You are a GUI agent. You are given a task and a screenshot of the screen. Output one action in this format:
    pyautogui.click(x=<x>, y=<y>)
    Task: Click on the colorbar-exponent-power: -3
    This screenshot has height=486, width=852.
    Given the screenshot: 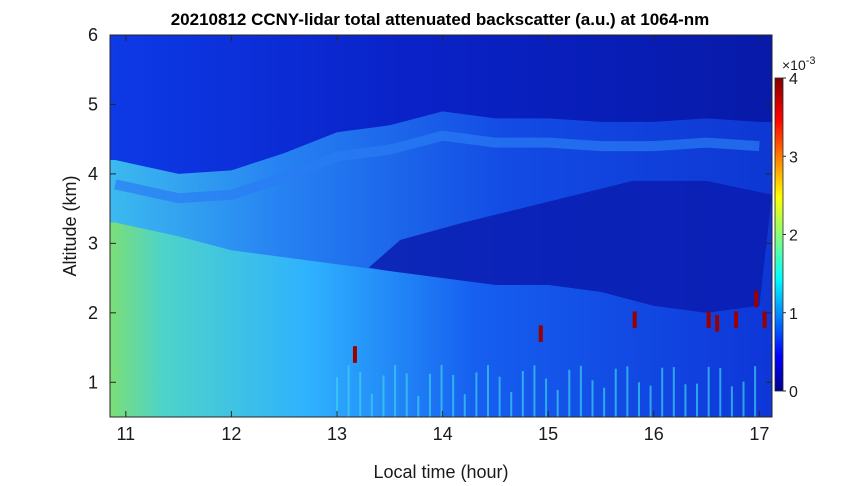 What is the action you would take?
    pyautogui.click(x=811, y=61)
    